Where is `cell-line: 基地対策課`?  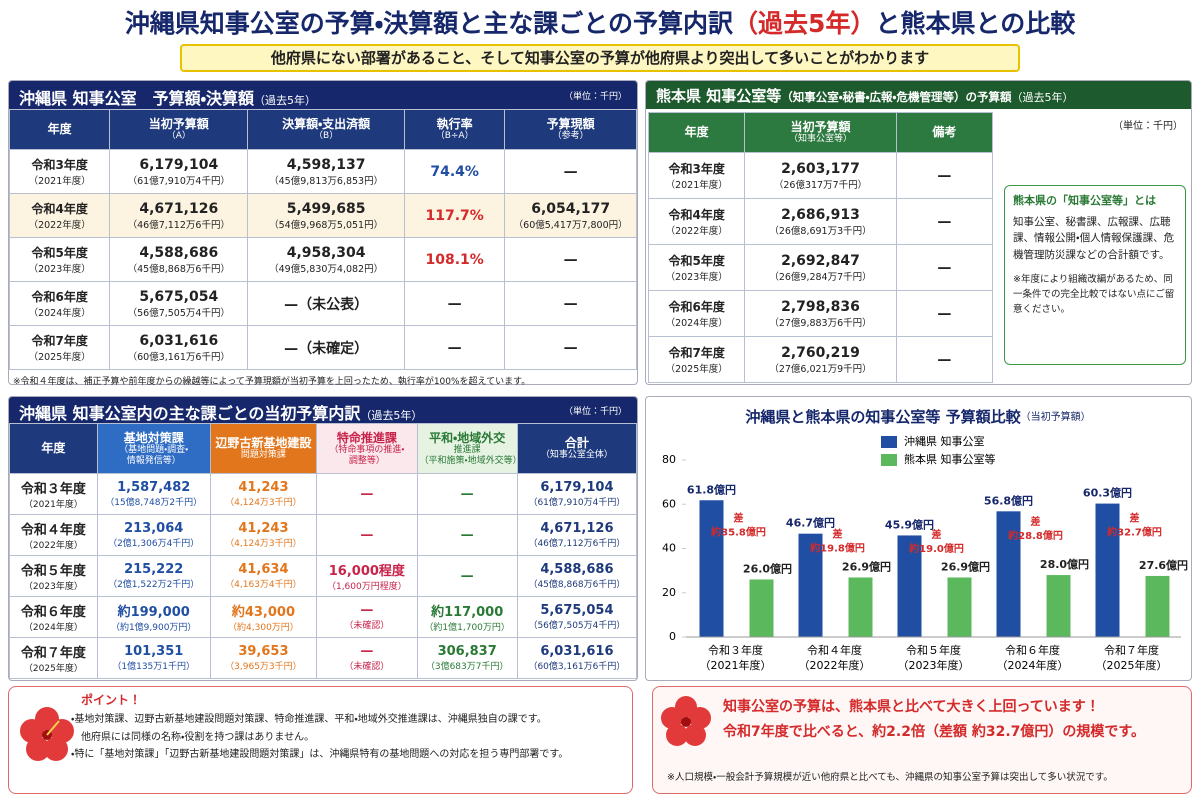 cell-line: 基地対策課 is located at coordinates (153, 437).